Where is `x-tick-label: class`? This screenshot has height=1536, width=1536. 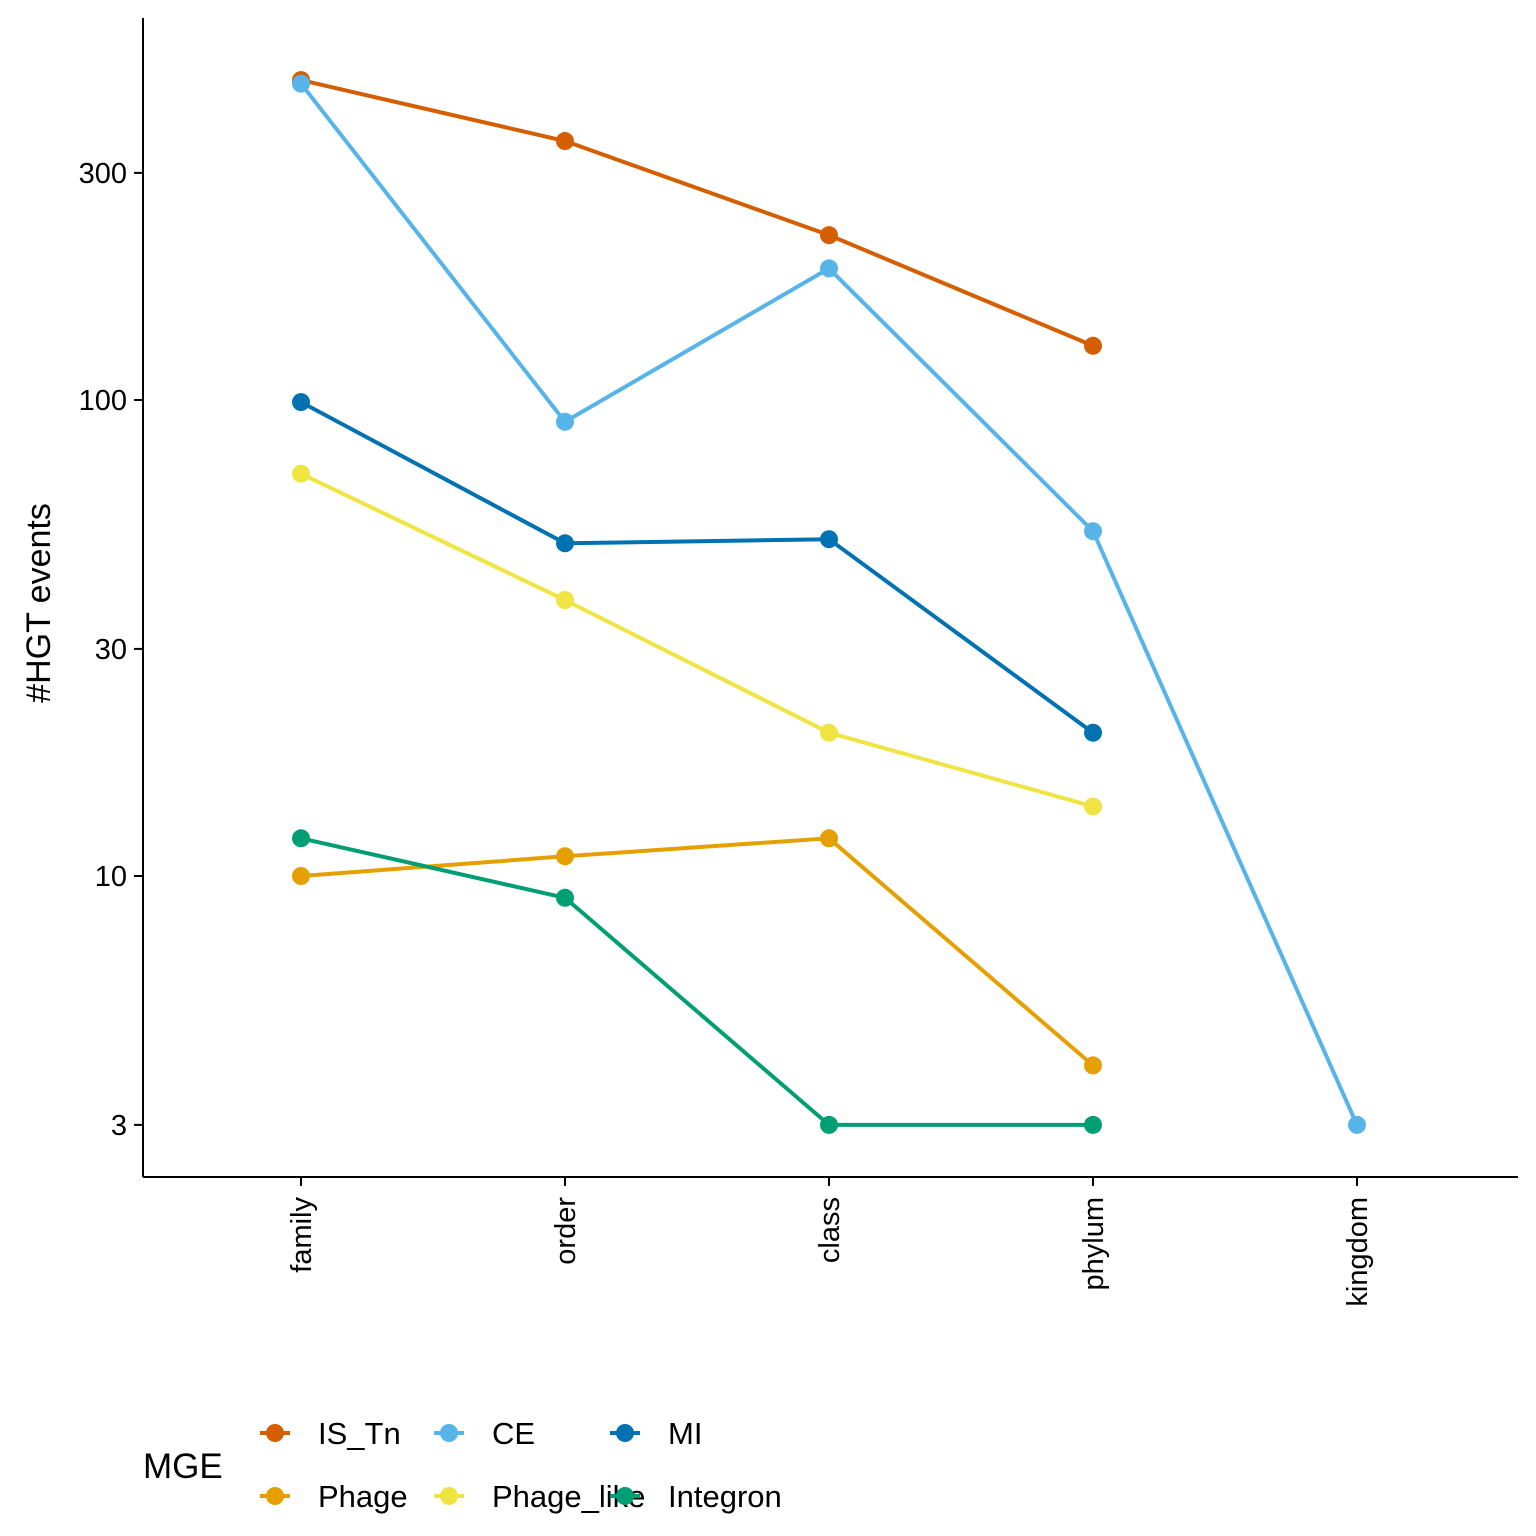 x-tick-label: class is located at coordinates (830, 1230).